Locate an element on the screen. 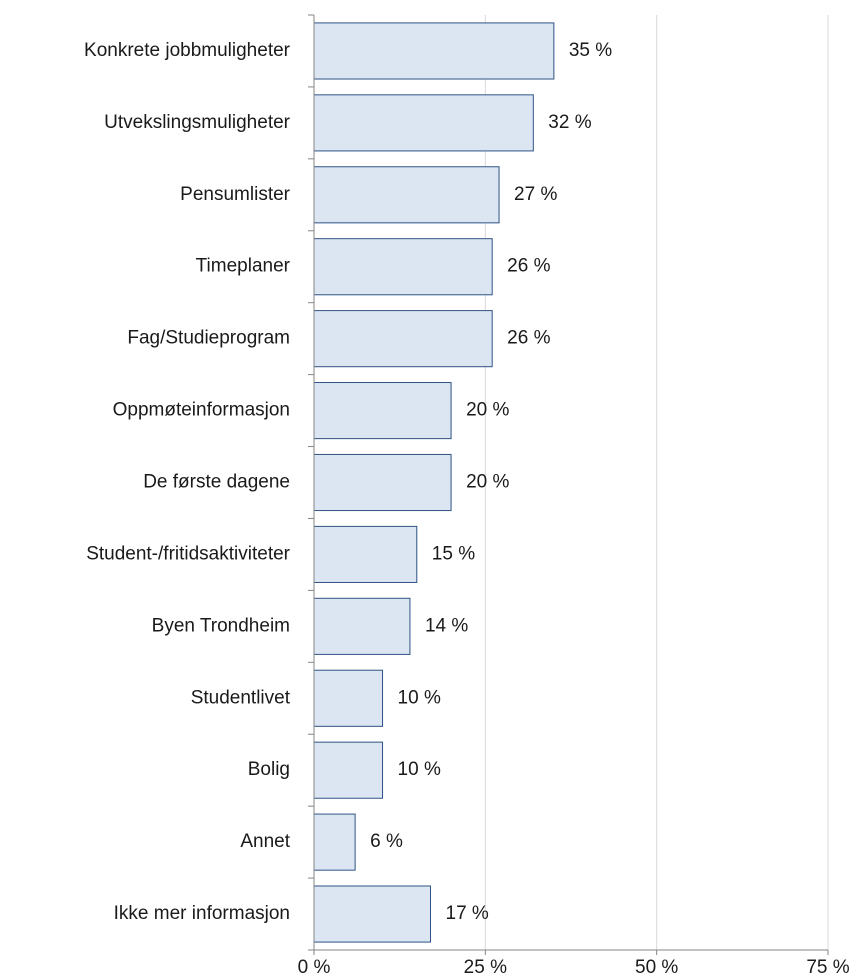  y-tick-label: De første dagene is located at coordinates (216, 482).